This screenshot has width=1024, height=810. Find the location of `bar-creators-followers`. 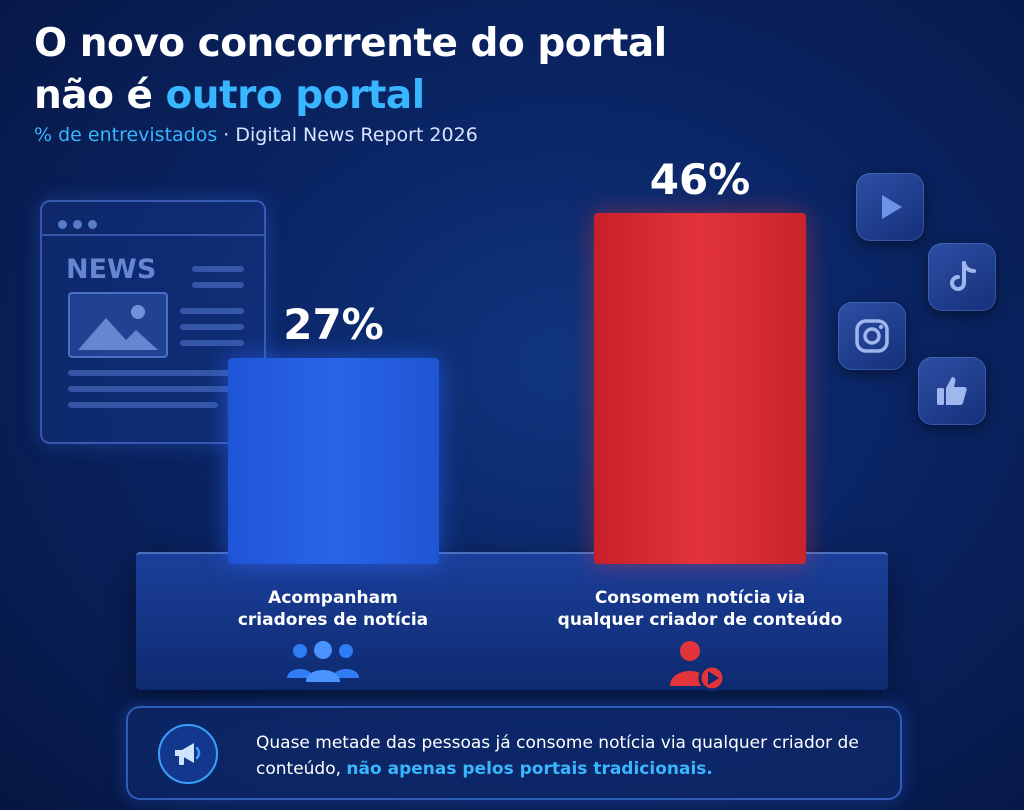

bar-creators-followers is located at coordinates (333, 460).